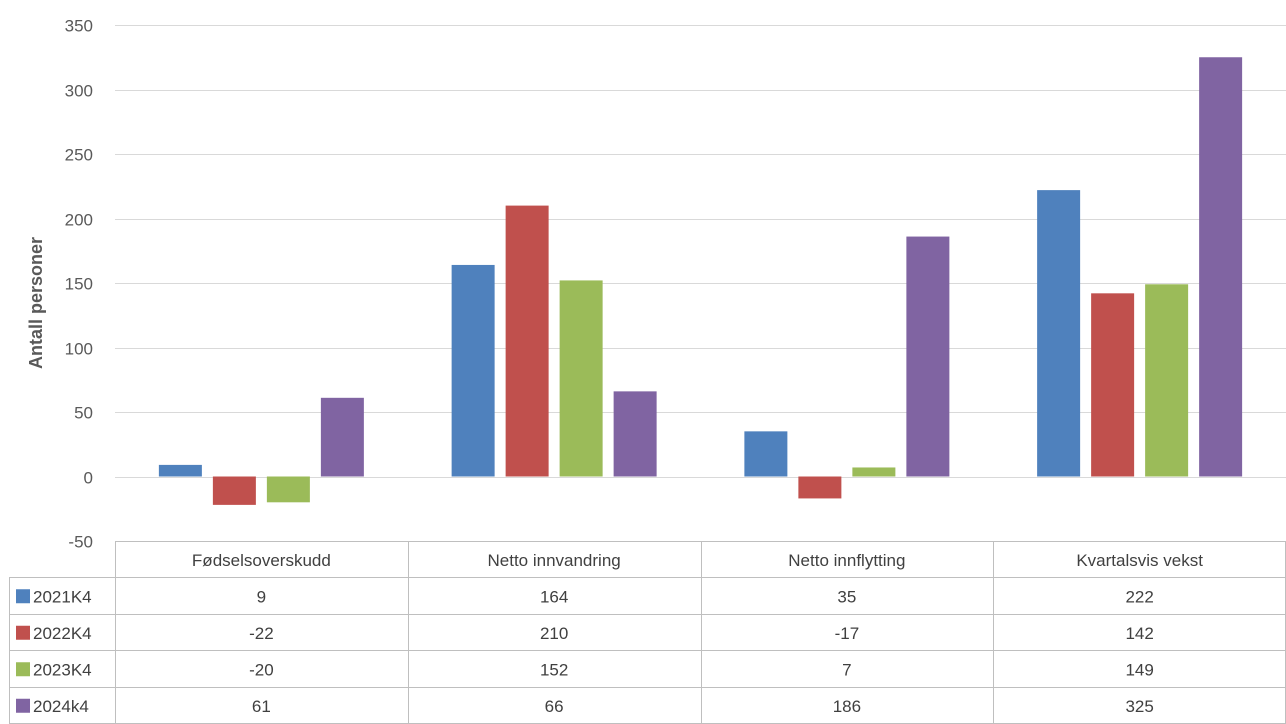  What do you see at coordinates (1139, 669) in the screenshot?
I see `data-label: 149` at bounding box center [1139, 669].